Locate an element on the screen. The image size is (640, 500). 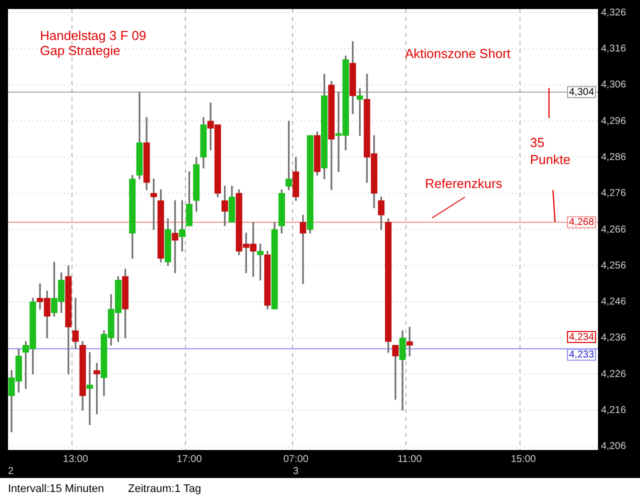
x-tick-label: 07:00 is located at coordinates (296, 459).